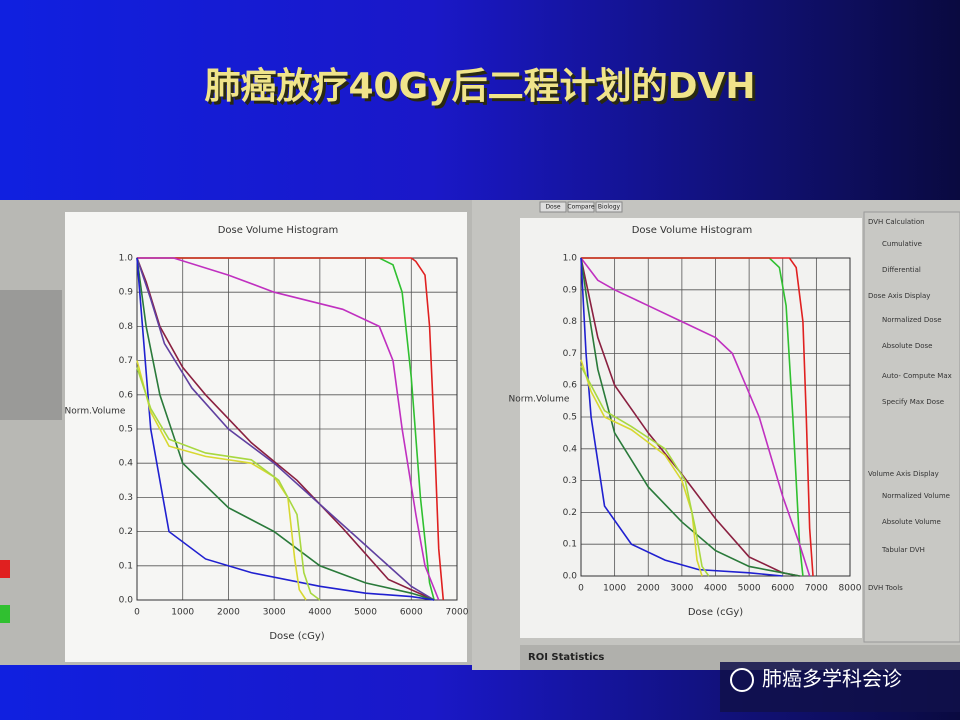 Image resolution: width=960 pixels, height=720 pixels. Describe the element at coordinates (901, 270) in the screenshot. I see `panel-option: Differential` at that location.